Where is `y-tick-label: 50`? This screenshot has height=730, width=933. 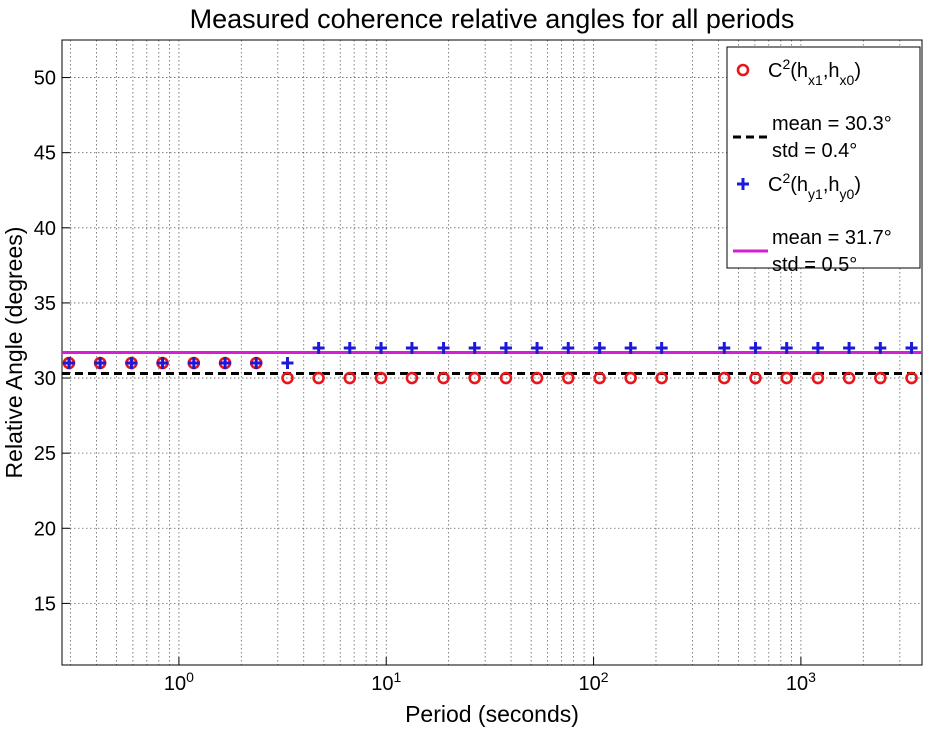
y-tick-label: 50 is located at coordinates (45, 79).